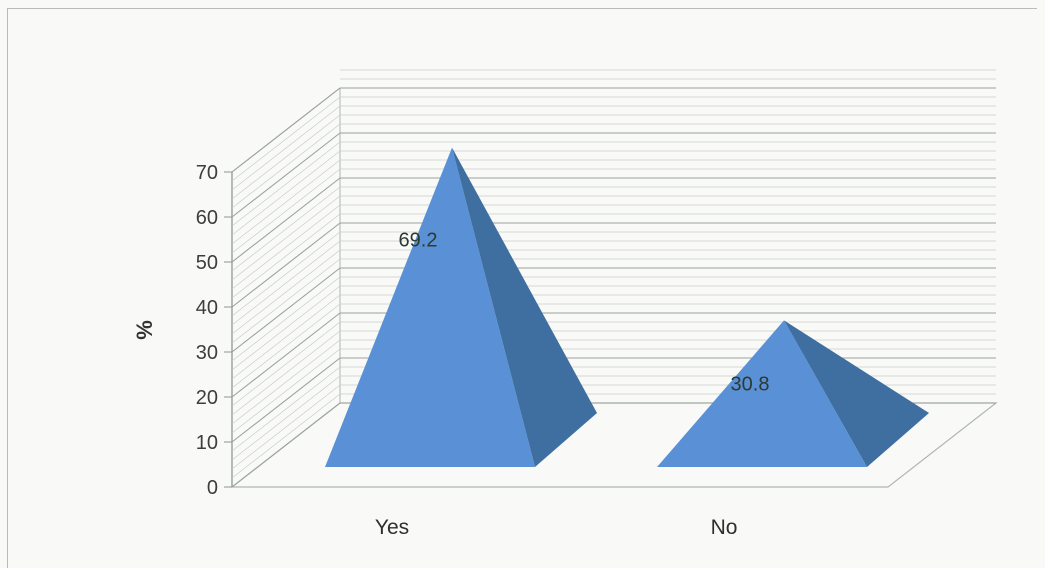 The height and width of the screenshot is (568, 1045). What do you see at coordinates (207, 173) in the screenshot?
I see `y-tick-label: 70` at bounding box center [207, 173].